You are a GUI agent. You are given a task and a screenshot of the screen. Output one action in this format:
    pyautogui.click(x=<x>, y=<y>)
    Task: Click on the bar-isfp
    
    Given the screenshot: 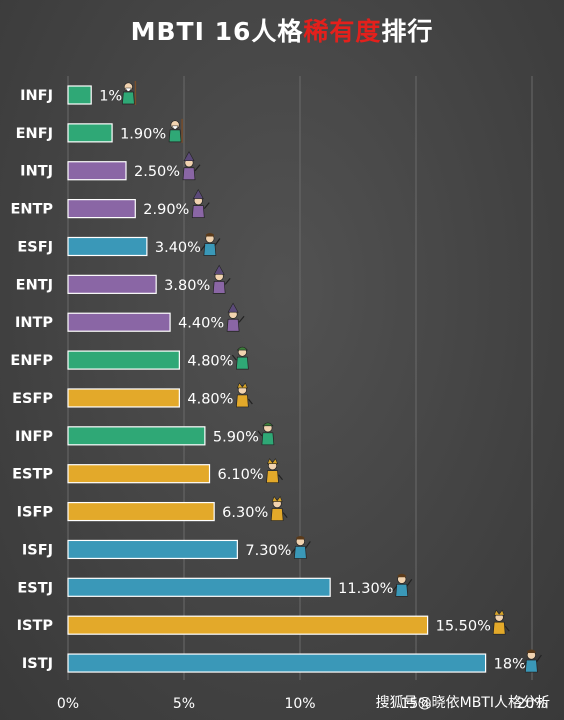 What is the action you would take?
    pyautogui.click(x=141, y=511)
    